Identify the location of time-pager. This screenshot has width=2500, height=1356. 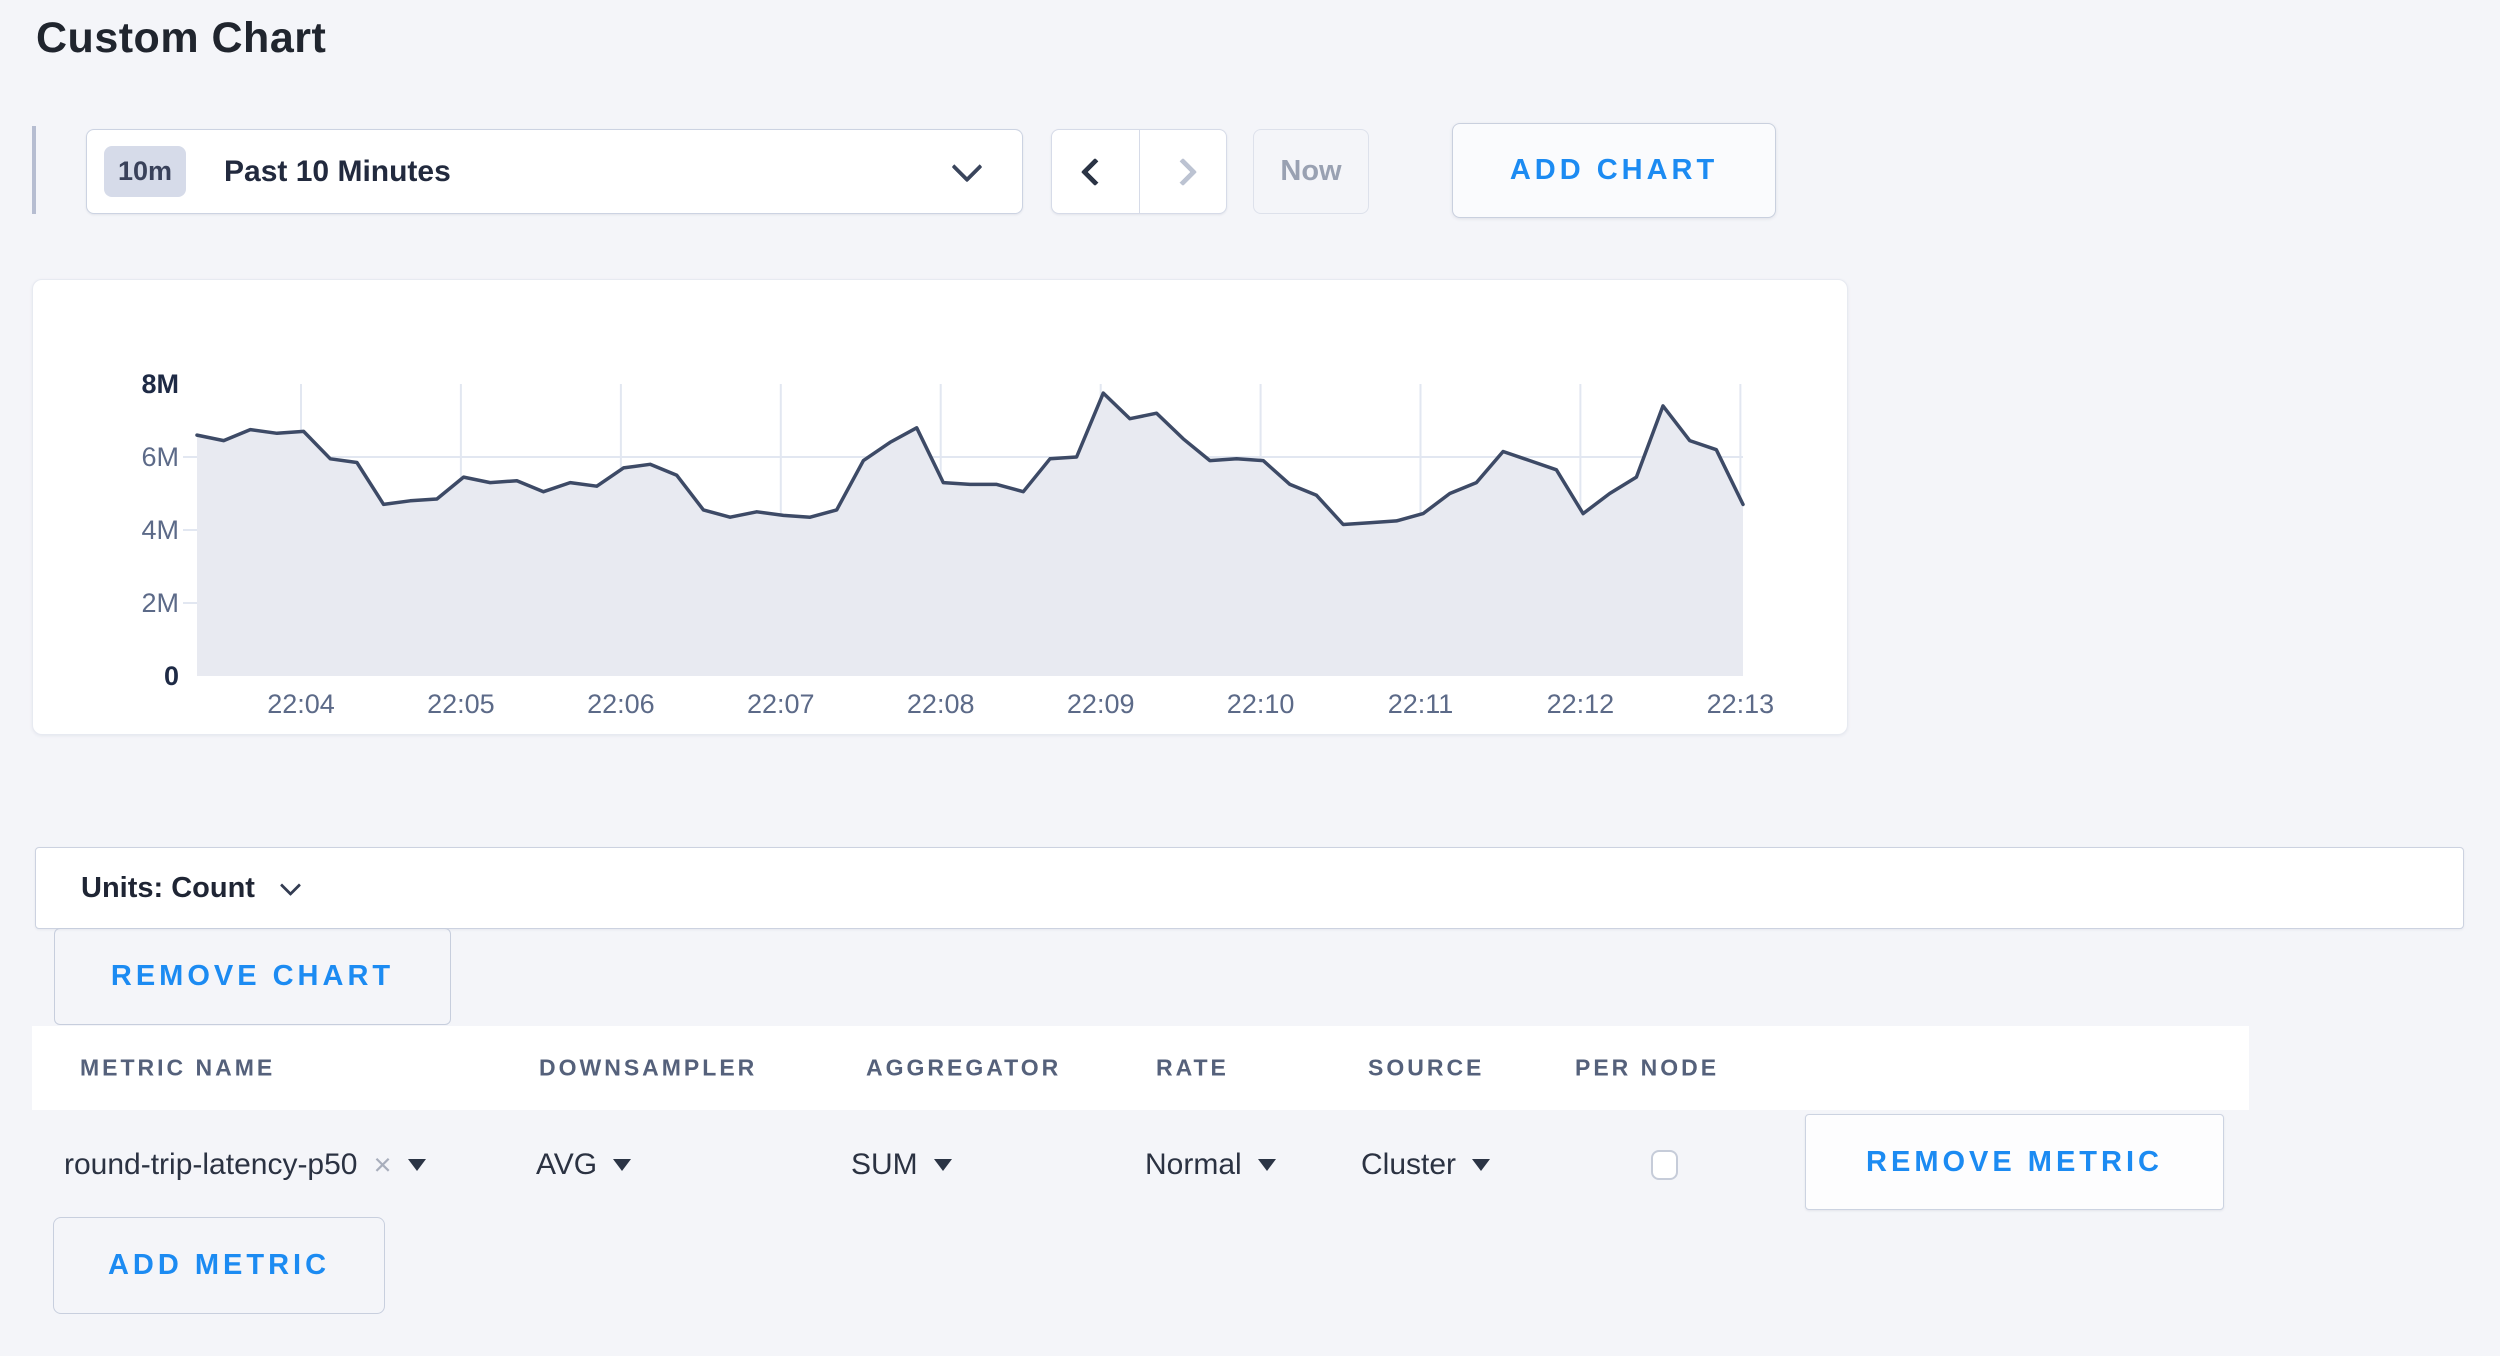
(1139, 171).